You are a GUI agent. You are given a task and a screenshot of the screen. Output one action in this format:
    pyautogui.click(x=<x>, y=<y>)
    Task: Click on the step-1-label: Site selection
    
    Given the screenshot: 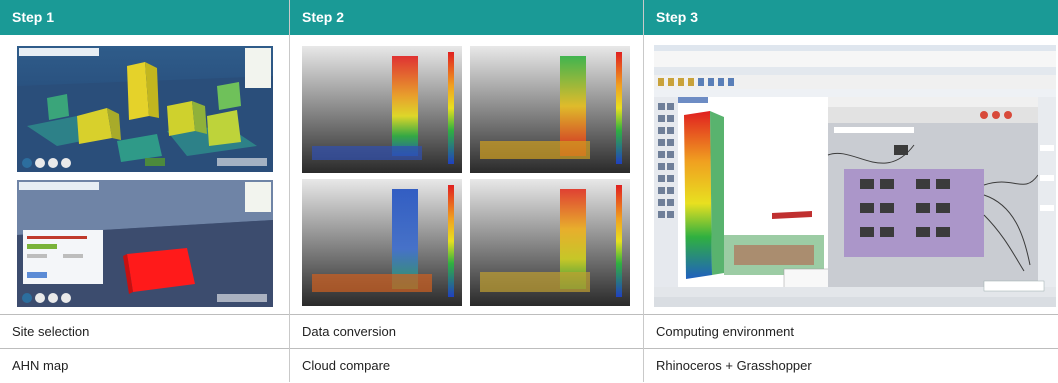 What is the action you would take?
    pyautogui.click(x=144, y=330)
    